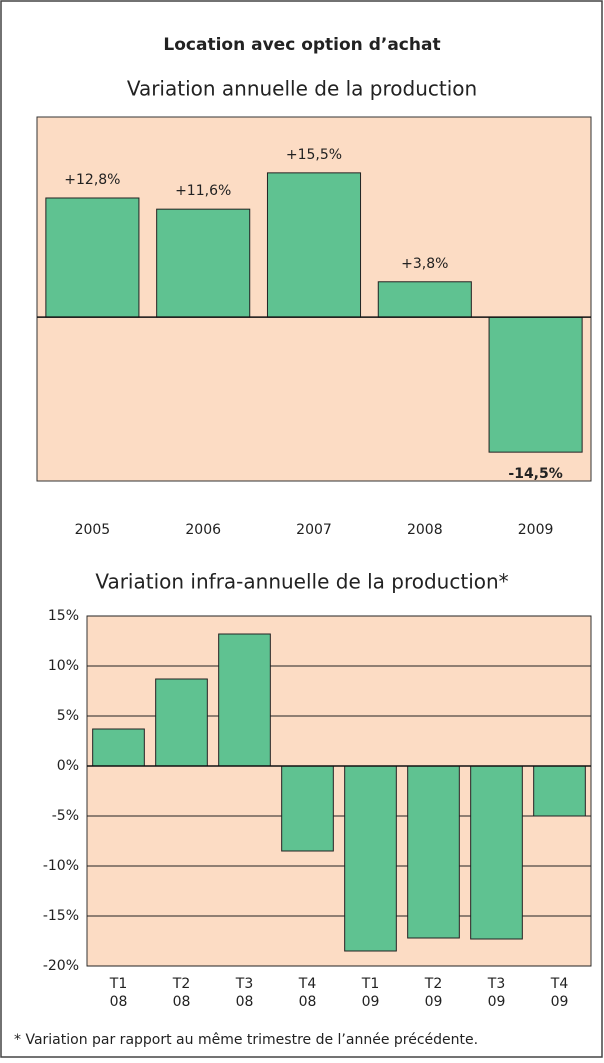 The image size is (604, 1063). I want to click on y-tick-label: 5%, so click(68, 716).